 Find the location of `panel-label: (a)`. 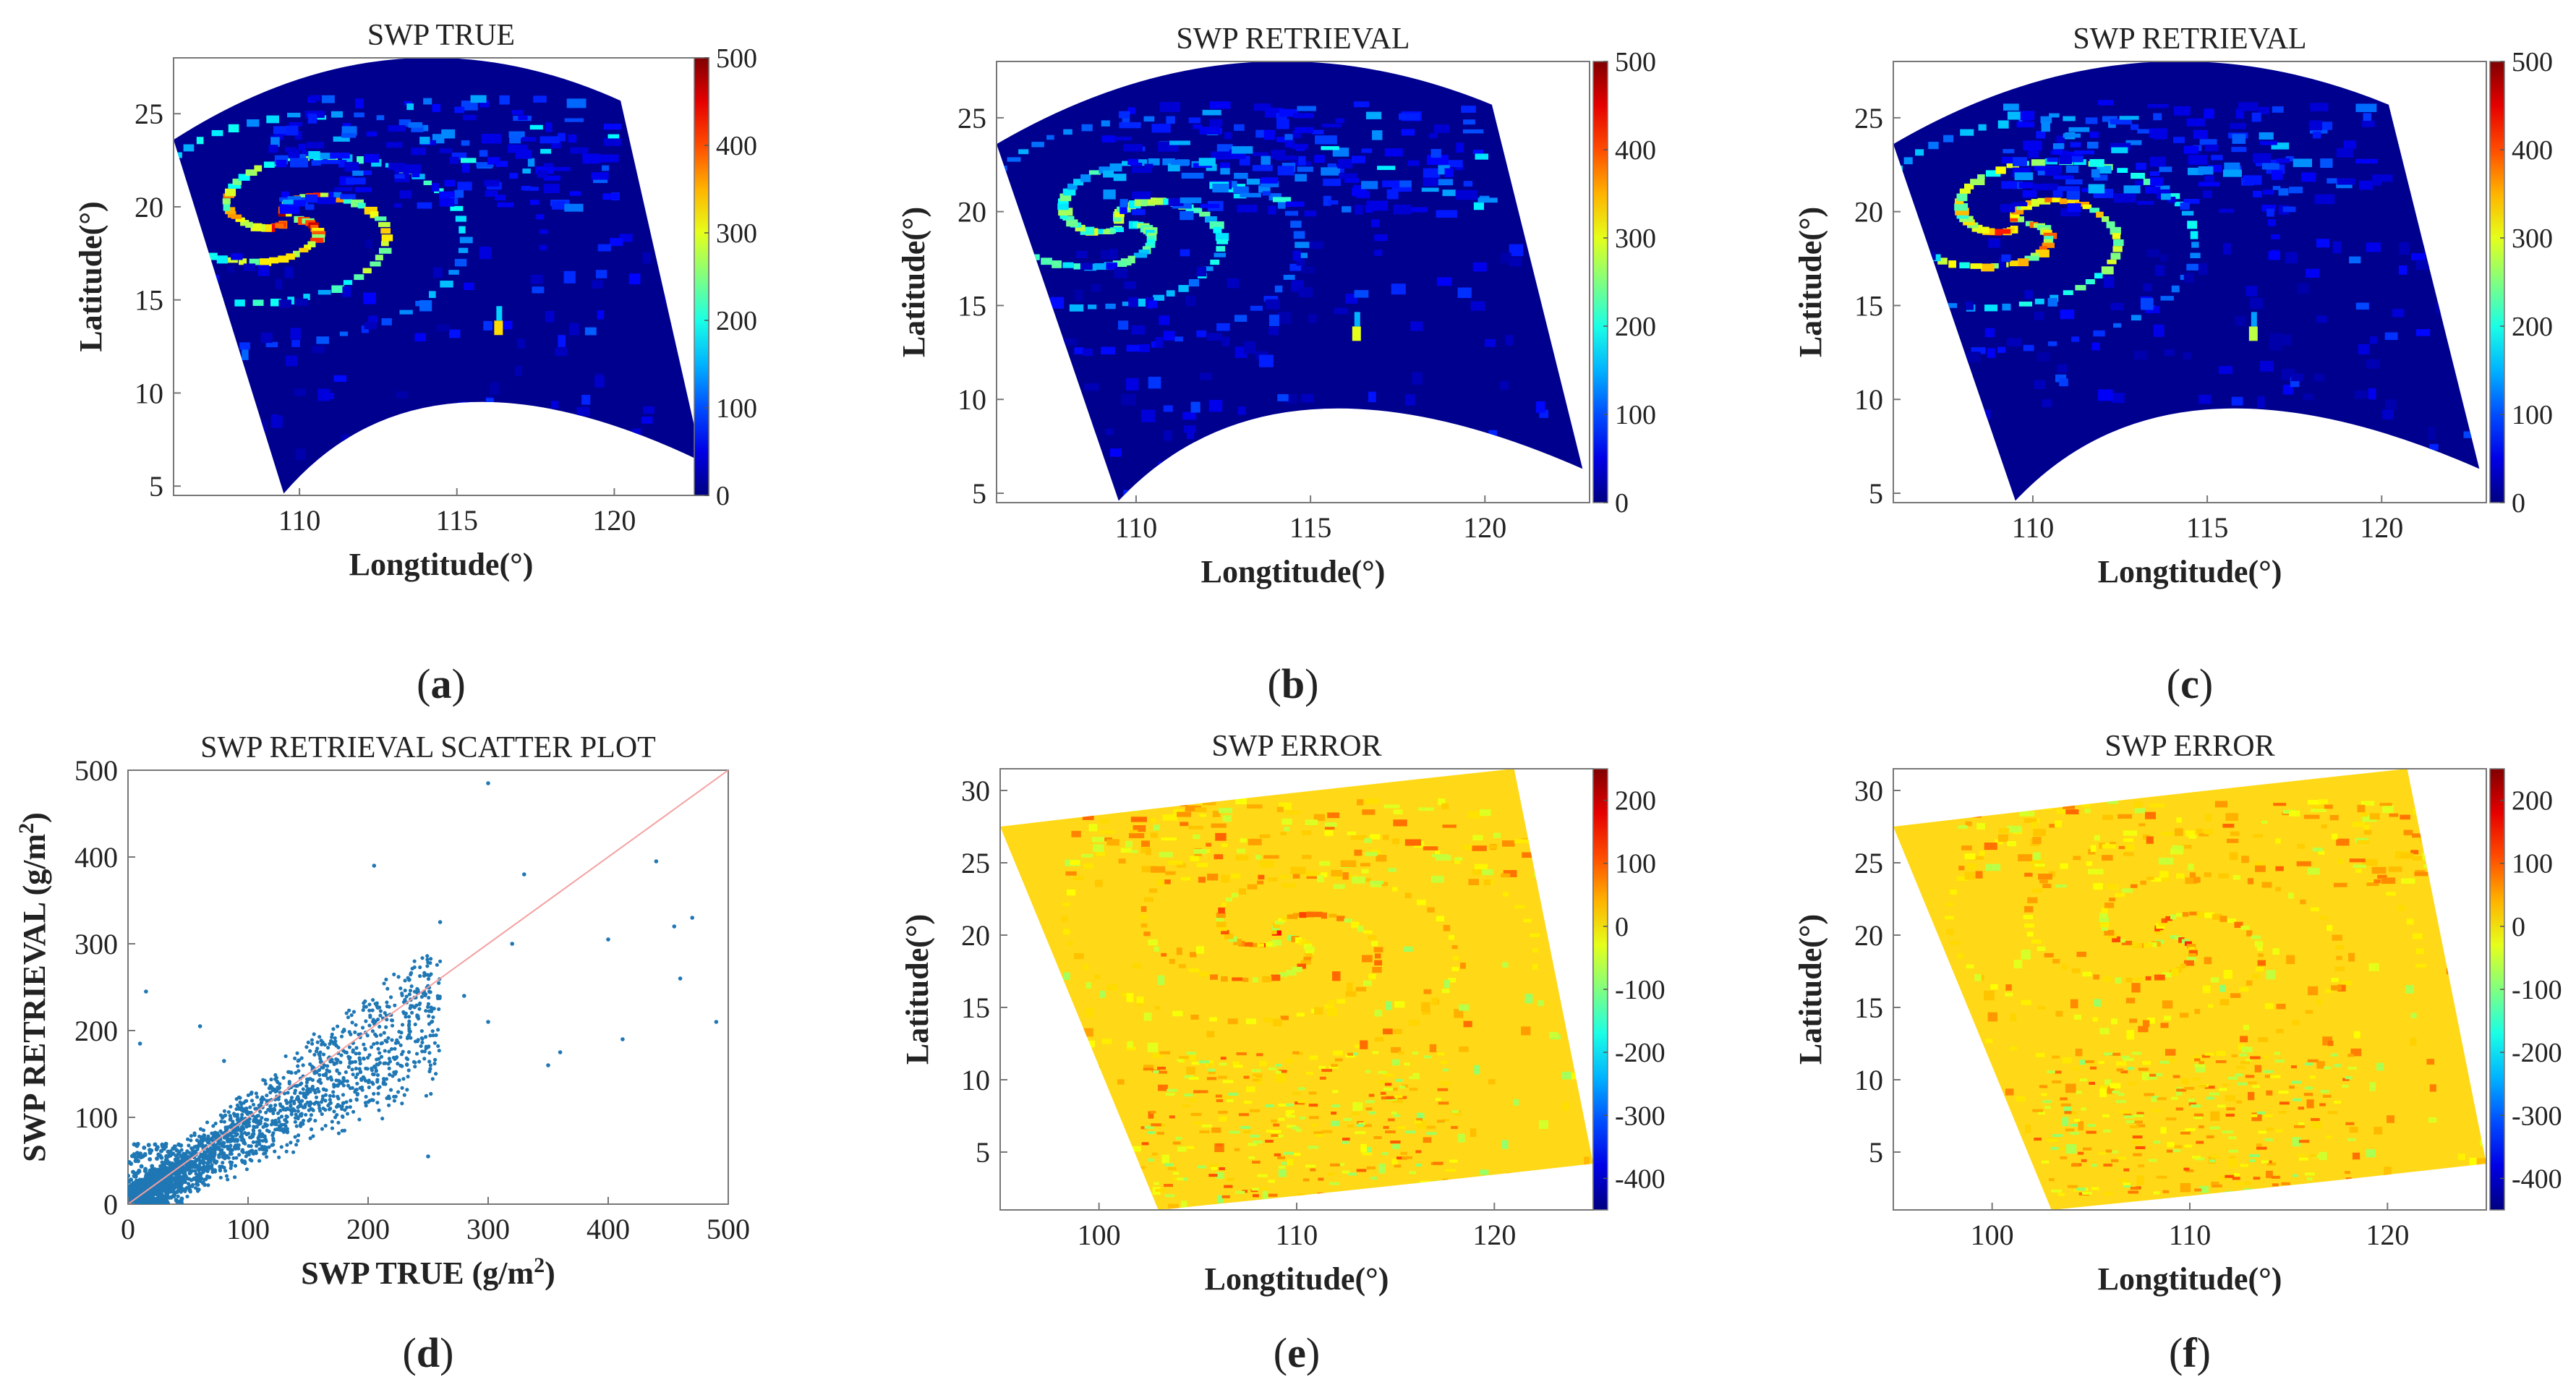

panel-label: (a) is located at coordinates (441, 683).